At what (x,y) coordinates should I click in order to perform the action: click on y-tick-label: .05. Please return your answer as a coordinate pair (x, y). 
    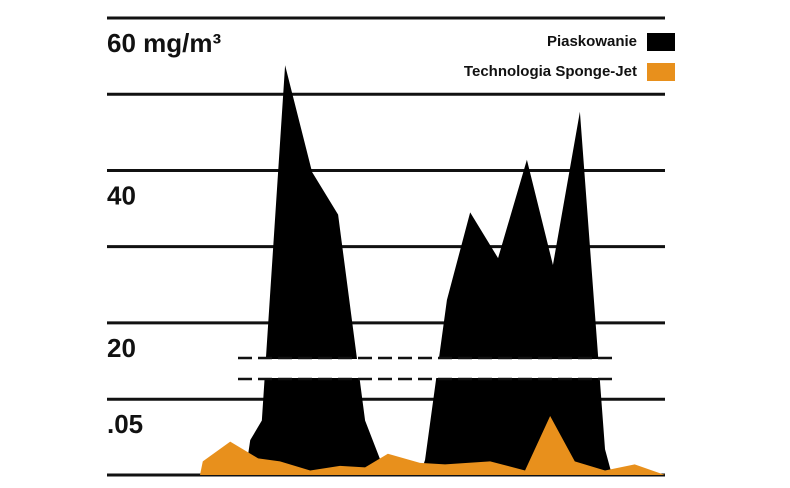
    Looking at the image, I should click on (125, 424).